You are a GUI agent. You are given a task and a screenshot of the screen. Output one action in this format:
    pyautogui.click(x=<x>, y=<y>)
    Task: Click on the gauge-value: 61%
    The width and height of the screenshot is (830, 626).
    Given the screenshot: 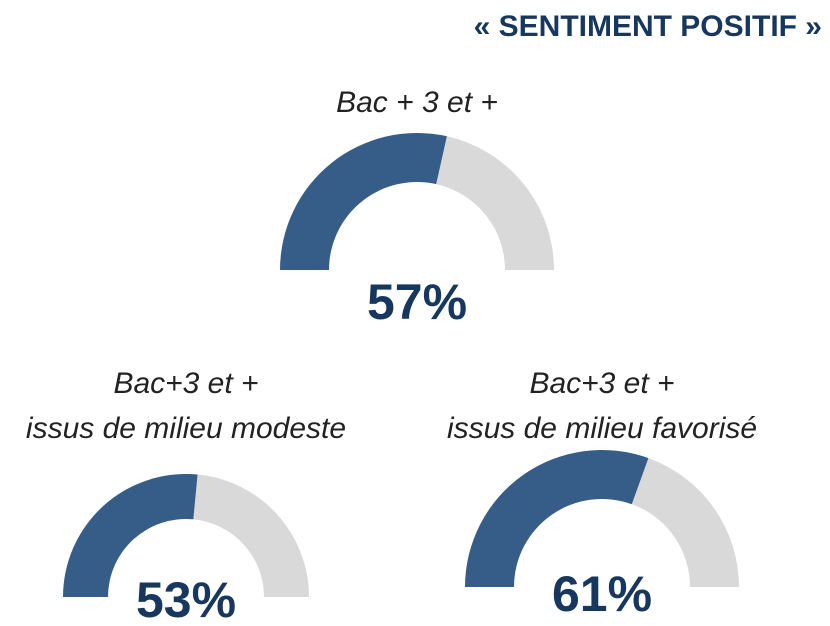 What is the action you would take?
    pyautogui.click(x=602, y=594)
    